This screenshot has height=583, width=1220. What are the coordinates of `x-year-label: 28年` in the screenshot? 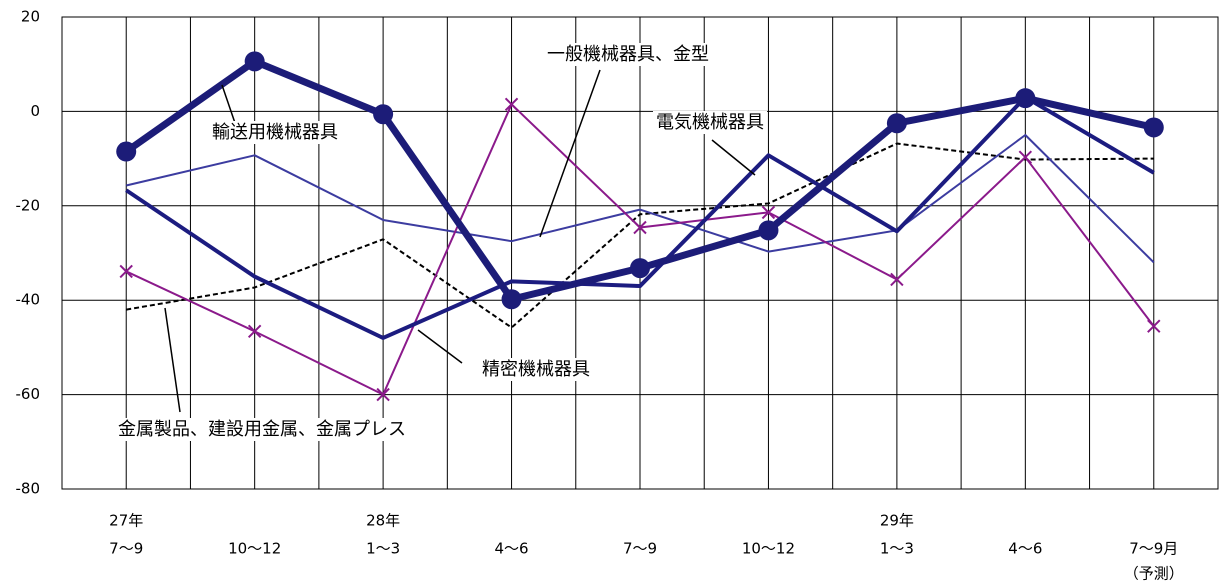 It's located at (383, 521).